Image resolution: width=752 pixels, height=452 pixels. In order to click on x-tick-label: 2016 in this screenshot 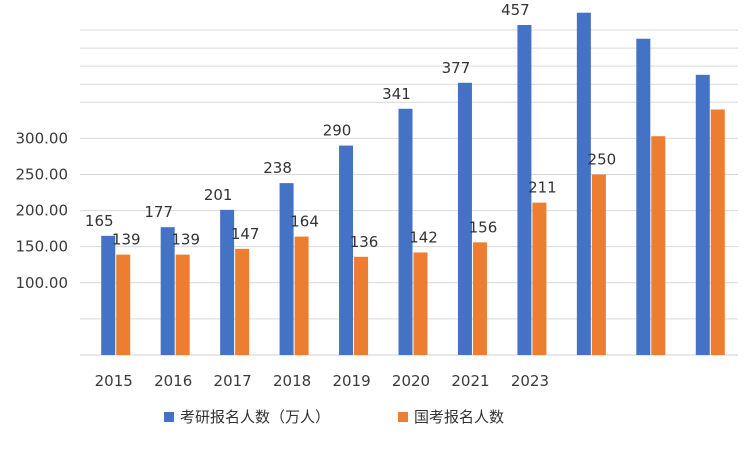, I will do `click(173, 381)`.